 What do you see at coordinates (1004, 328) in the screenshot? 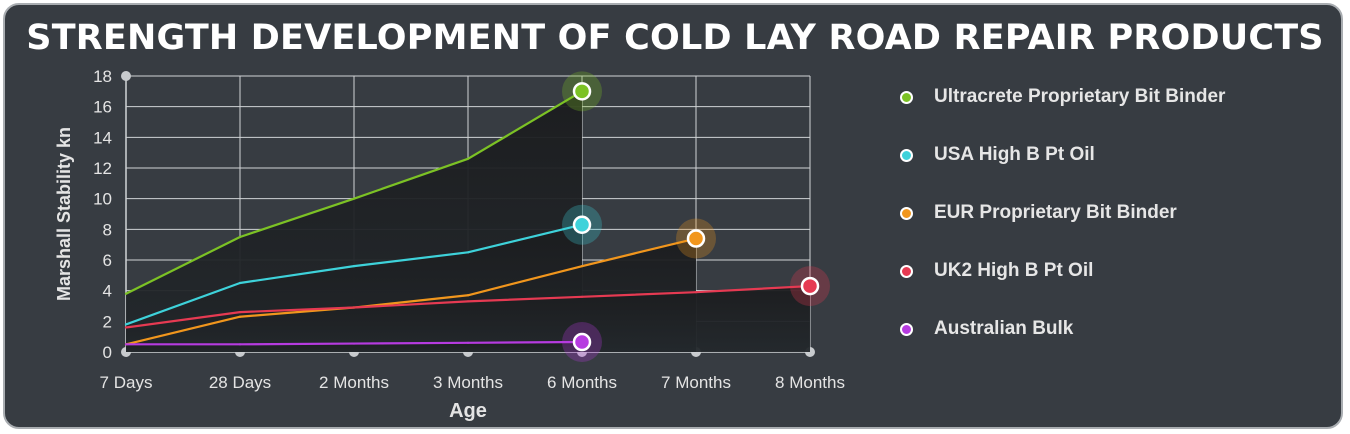
I see `legend-label: Australian Bulk` at bounding box center [1004, 328].